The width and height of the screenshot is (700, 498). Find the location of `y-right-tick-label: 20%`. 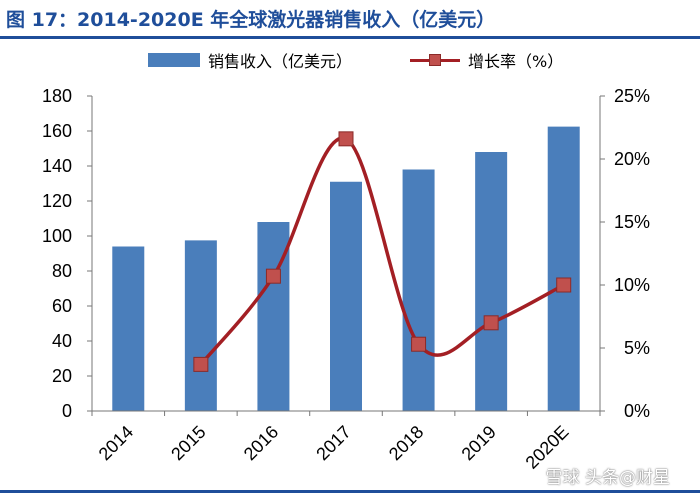

y-right-tick-label: 20% is located at coordinates (632, 159).